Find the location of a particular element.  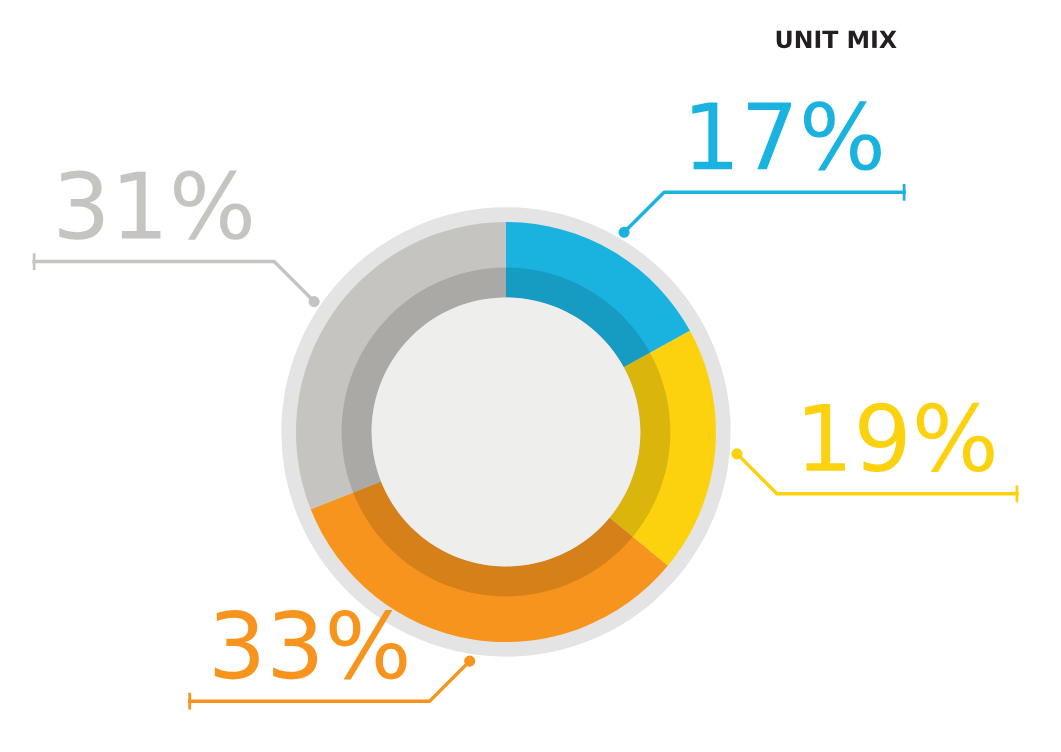

data-label: 33% is located at coordinates (310, 645).